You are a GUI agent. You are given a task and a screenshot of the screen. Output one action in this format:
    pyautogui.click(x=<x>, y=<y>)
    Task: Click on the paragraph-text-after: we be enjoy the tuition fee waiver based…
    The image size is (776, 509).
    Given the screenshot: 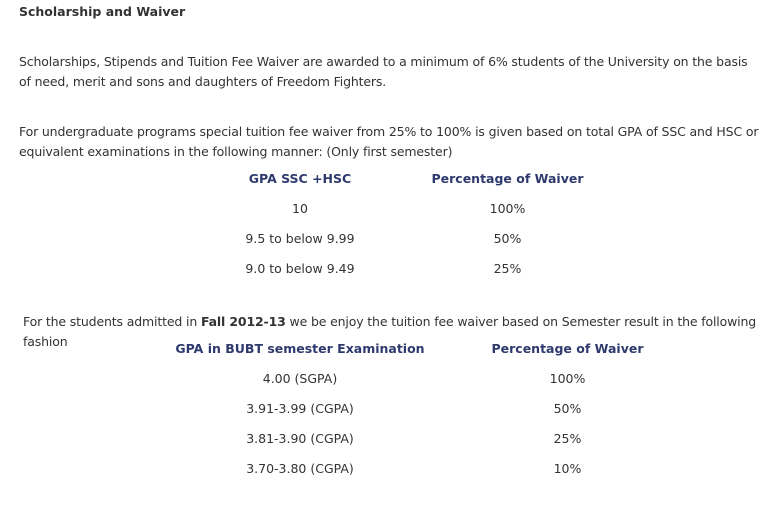 What is the action you would take?
    pyautogui.click(x=390, y=331)
    